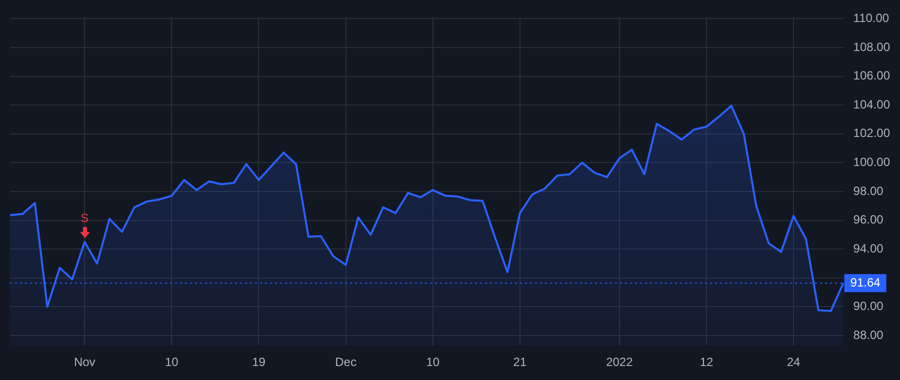 Image resolution: width=900 pixels, height=380 pixels. I want to click on y-tick-label: 104.00, so click(871, 104).